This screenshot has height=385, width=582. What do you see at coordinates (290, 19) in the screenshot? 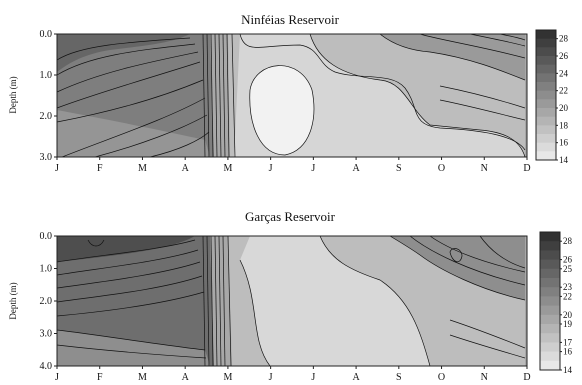
I see `chart-title: Ninféias Reservoir` at bounding box center [290, 19].